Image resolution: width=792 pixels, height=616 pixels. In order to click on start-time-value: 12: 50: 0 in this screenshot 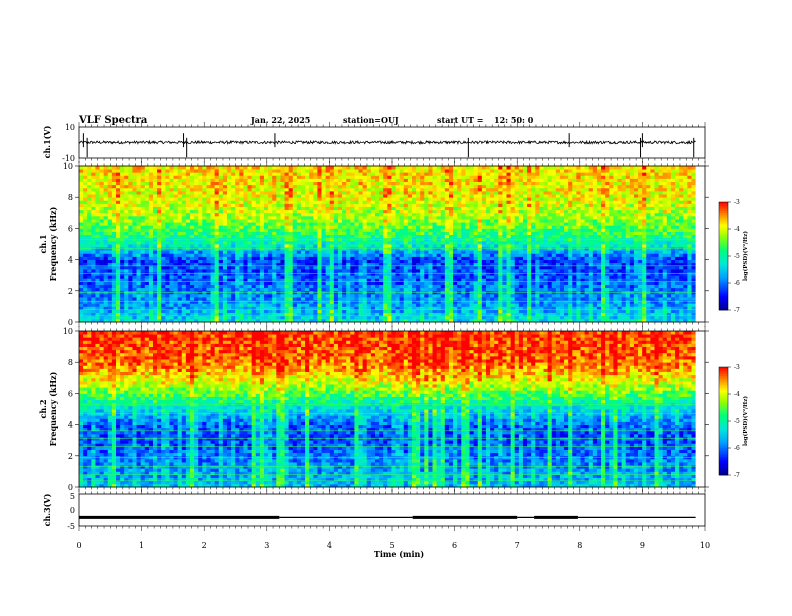, I will do `click(514, 120)`.